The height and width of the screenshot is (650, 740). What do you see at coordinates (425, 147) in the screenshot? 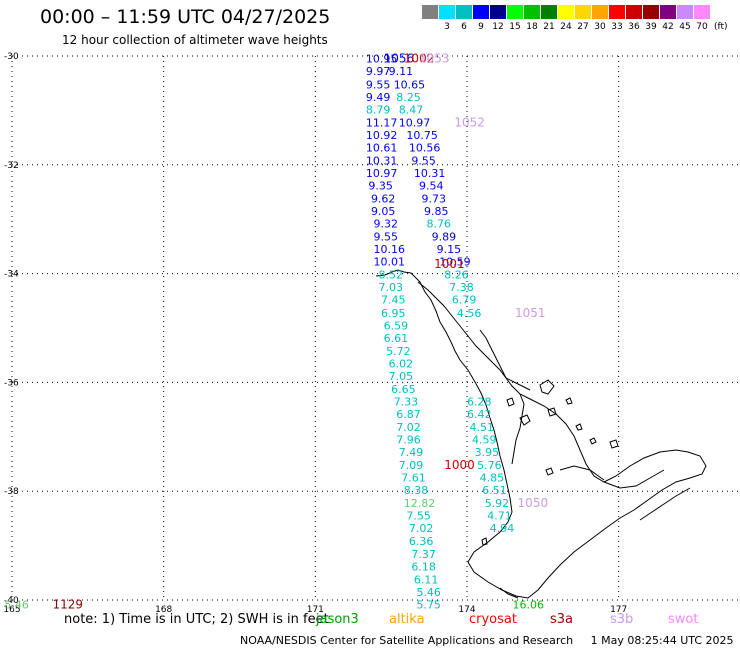
I see `wave-height-value: 10.56` at bounding box center [425, 147].